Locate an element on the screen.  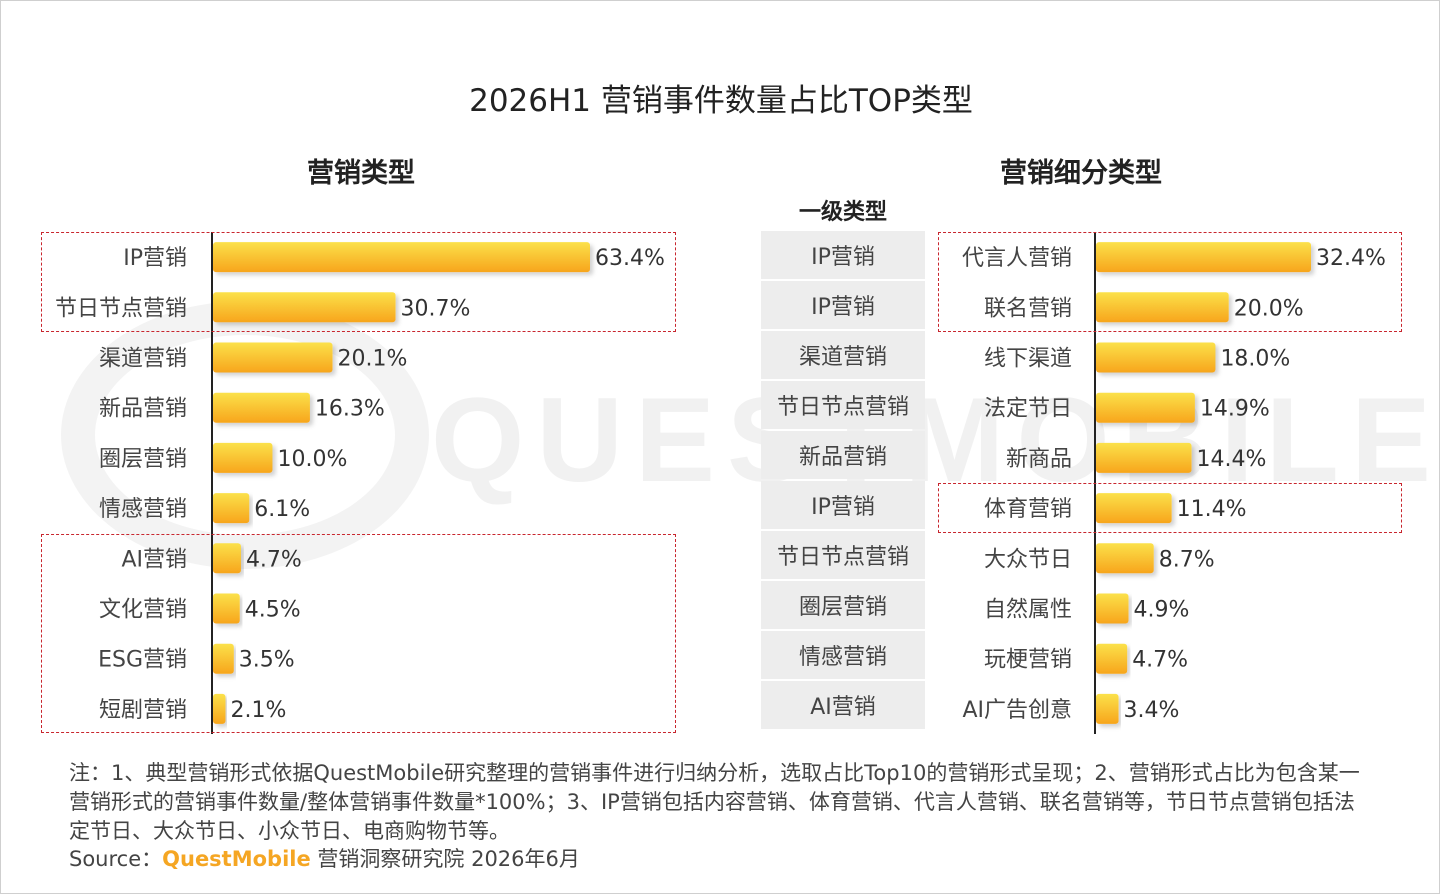
left-category-label-2: 节日节点营销 is located at coordinates (121, 308).